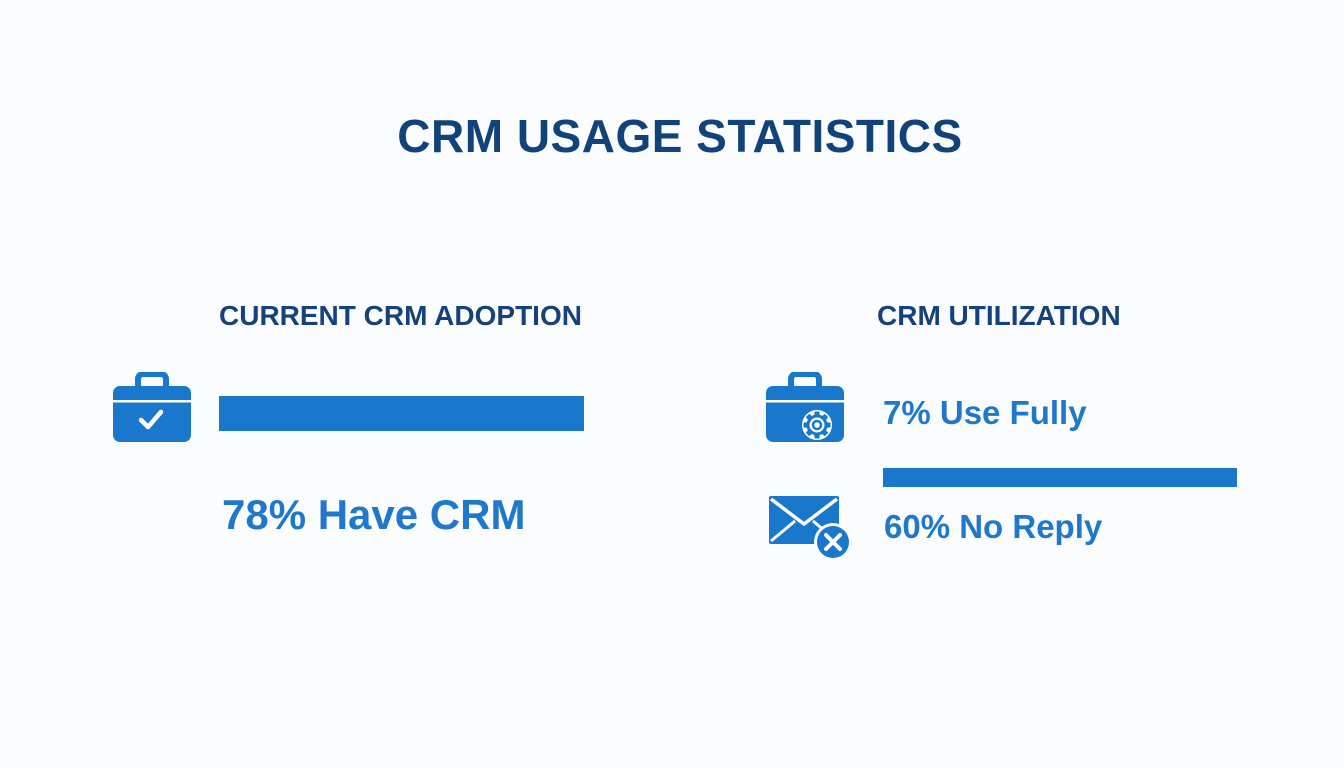  I want to click on utilization-bar, so click(1060, 477).